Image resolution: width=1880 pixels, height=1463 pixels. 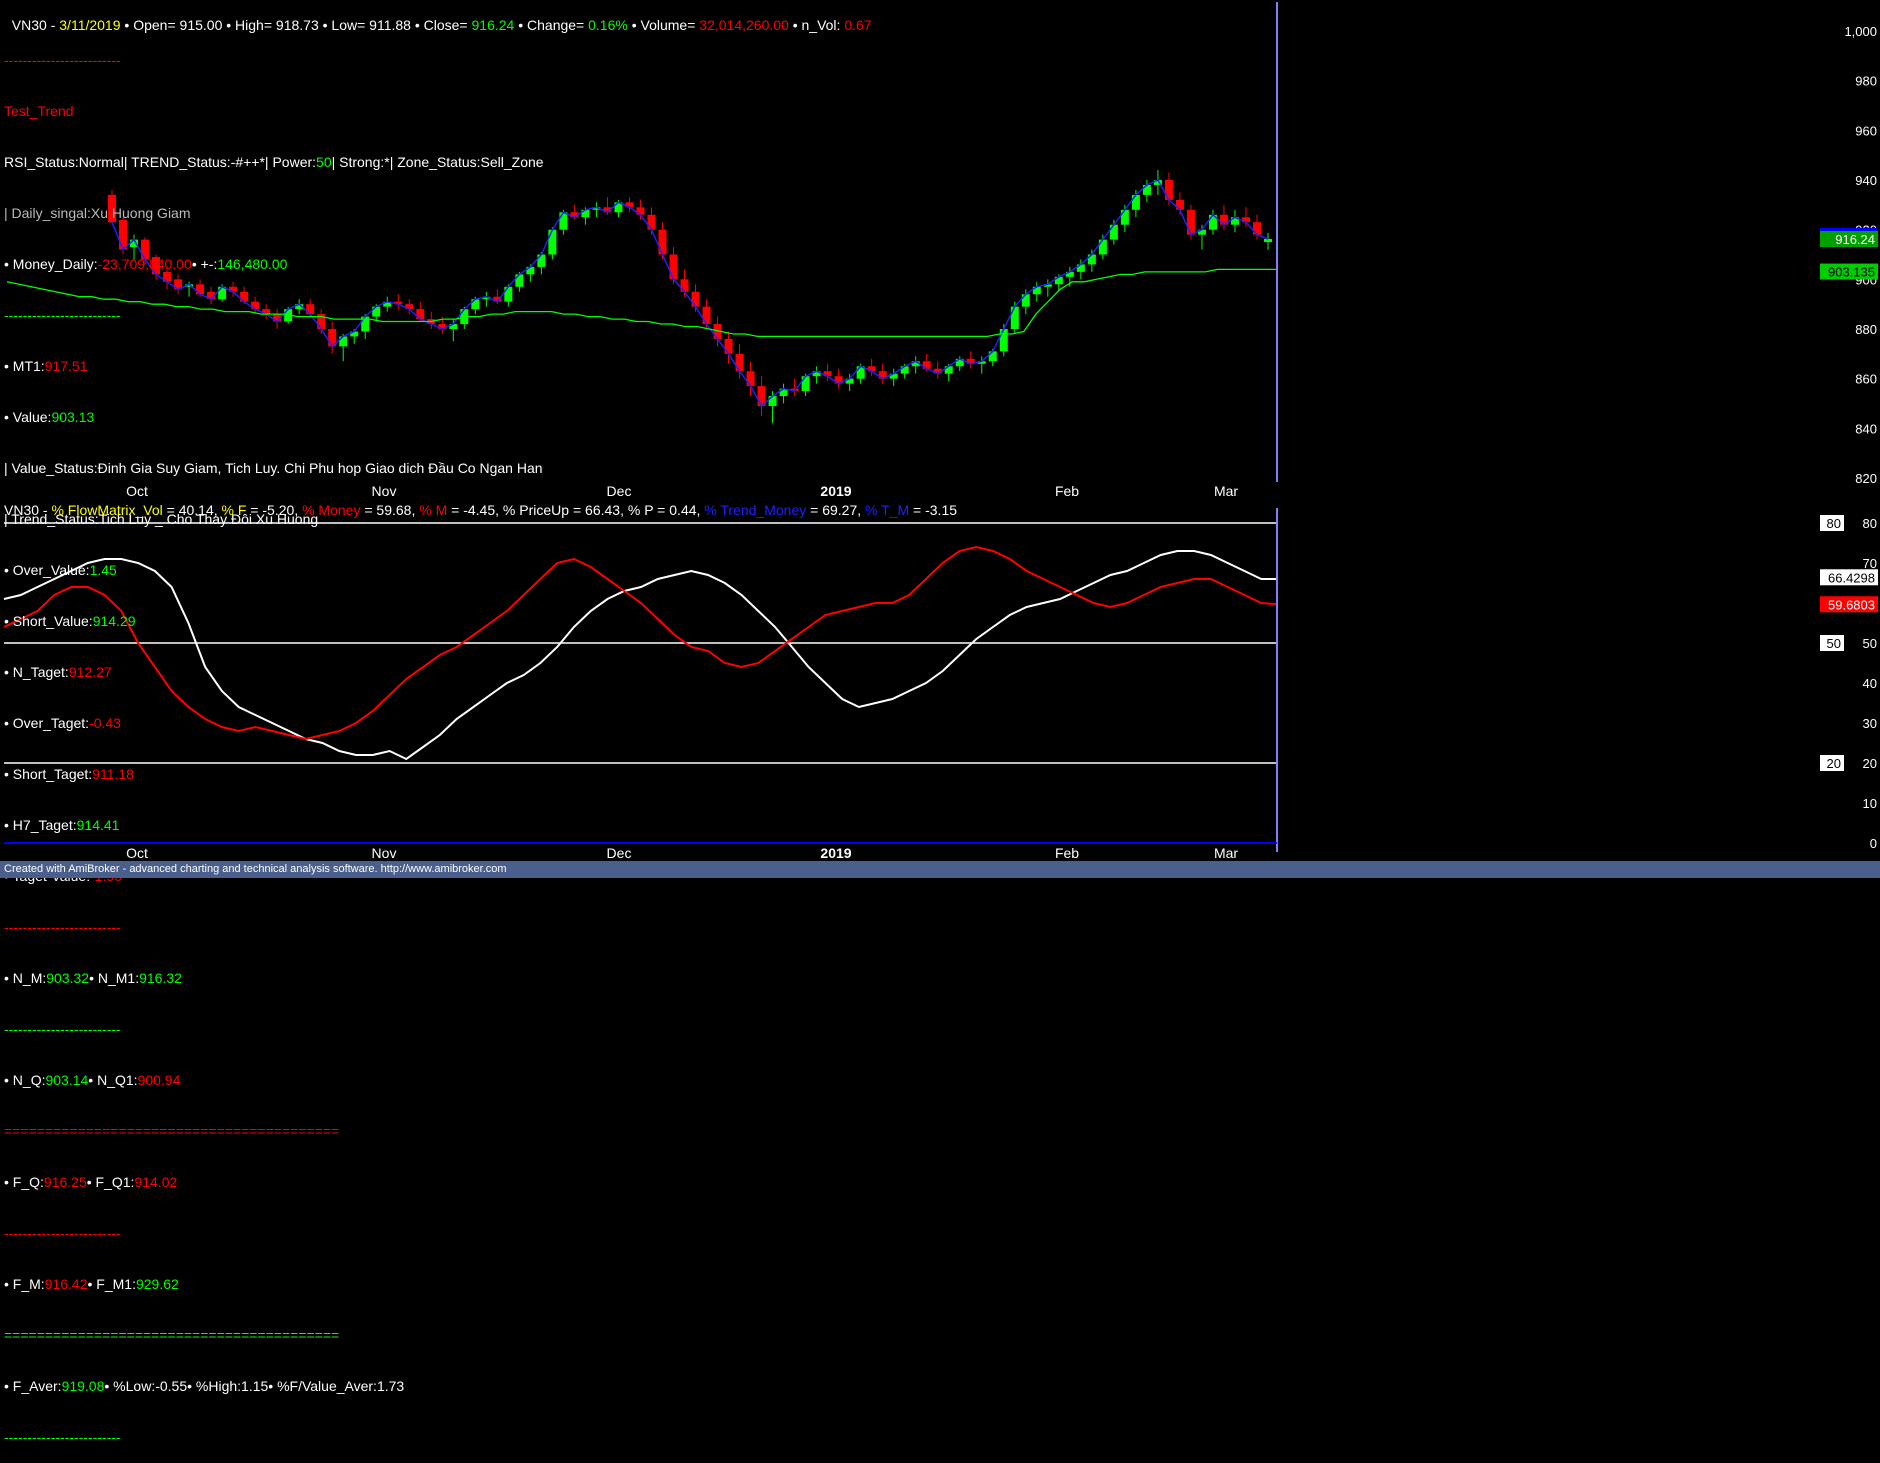 What do you see at coordinates (40, 825) in the screenshot?
I see `h7-taget-label: • H7_Taget:` at bounding box center [40, 825].